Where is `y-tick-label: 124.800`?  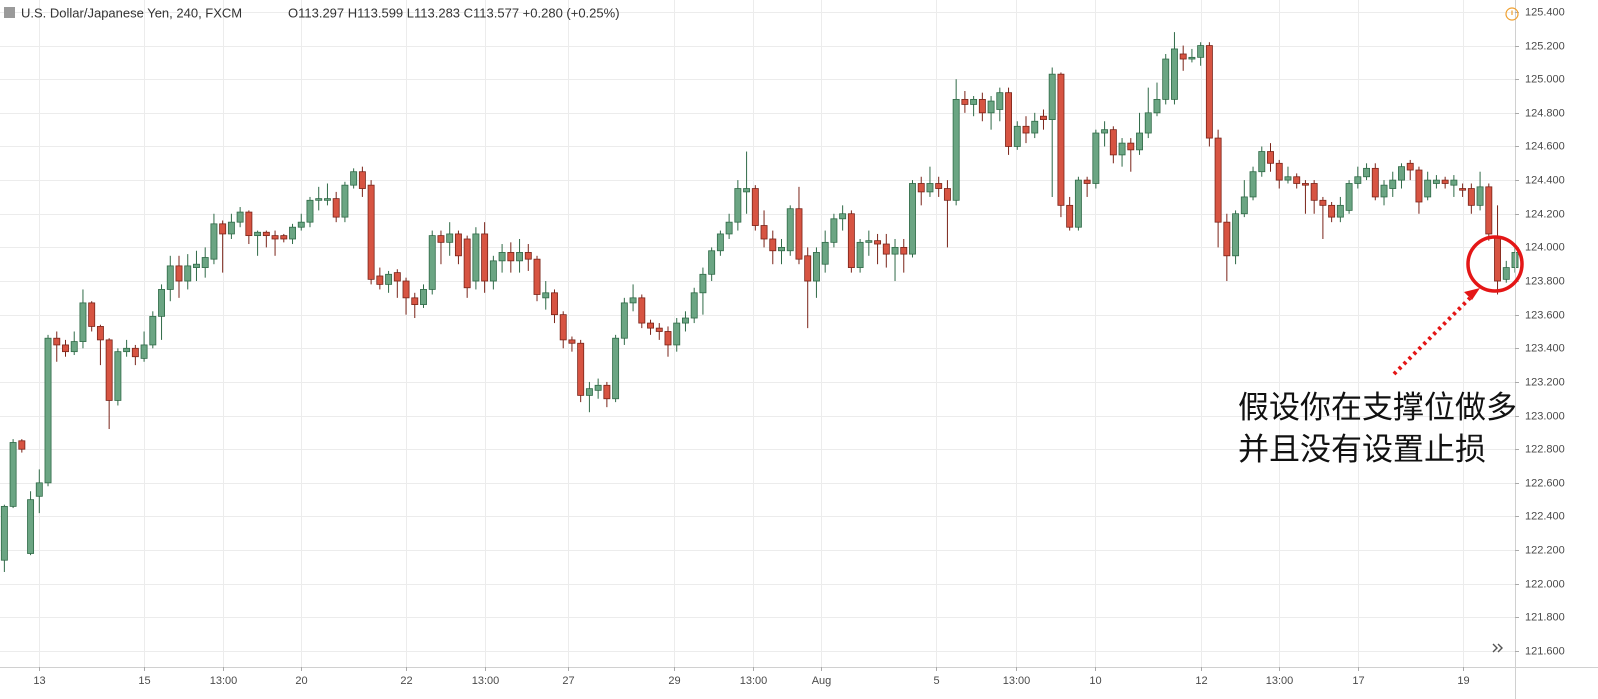 y-tick-label: 124.800 is located at coordinates (1545, 113).